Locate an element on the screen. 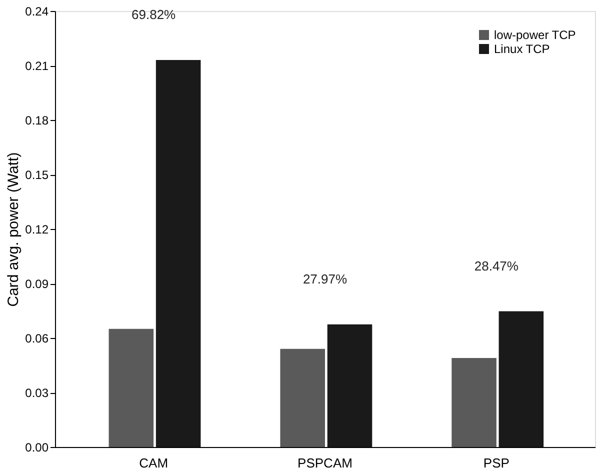 The width and height of the screenshot is (600, 475). y-axis-title: Card avg. power (Watt) is located at coordinates (13, 229).